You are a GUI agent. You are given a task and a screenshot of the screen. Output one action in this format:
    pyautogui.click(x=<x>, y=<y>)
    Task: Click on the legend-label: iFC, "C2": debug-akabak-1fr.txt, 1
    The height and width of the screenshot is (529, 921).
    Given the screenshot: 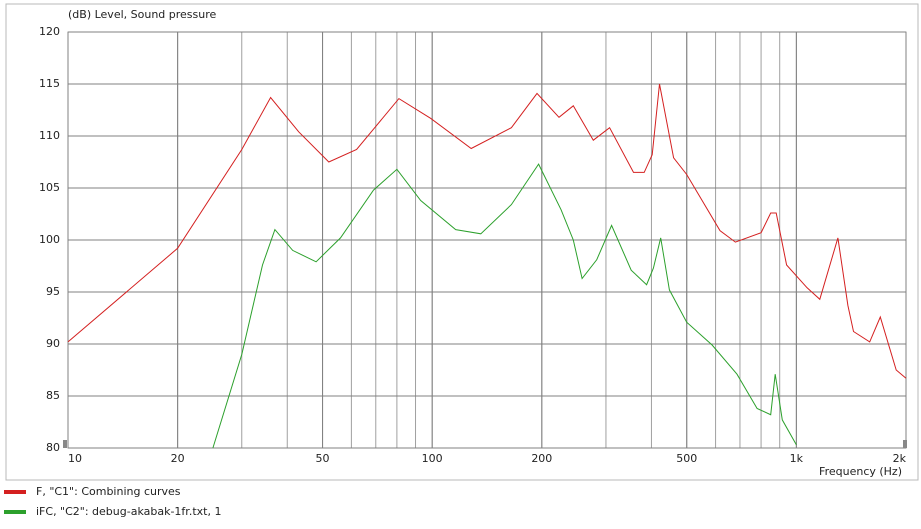 What is the action you would take?
    pyautogui.click(x=128, y=511)
    